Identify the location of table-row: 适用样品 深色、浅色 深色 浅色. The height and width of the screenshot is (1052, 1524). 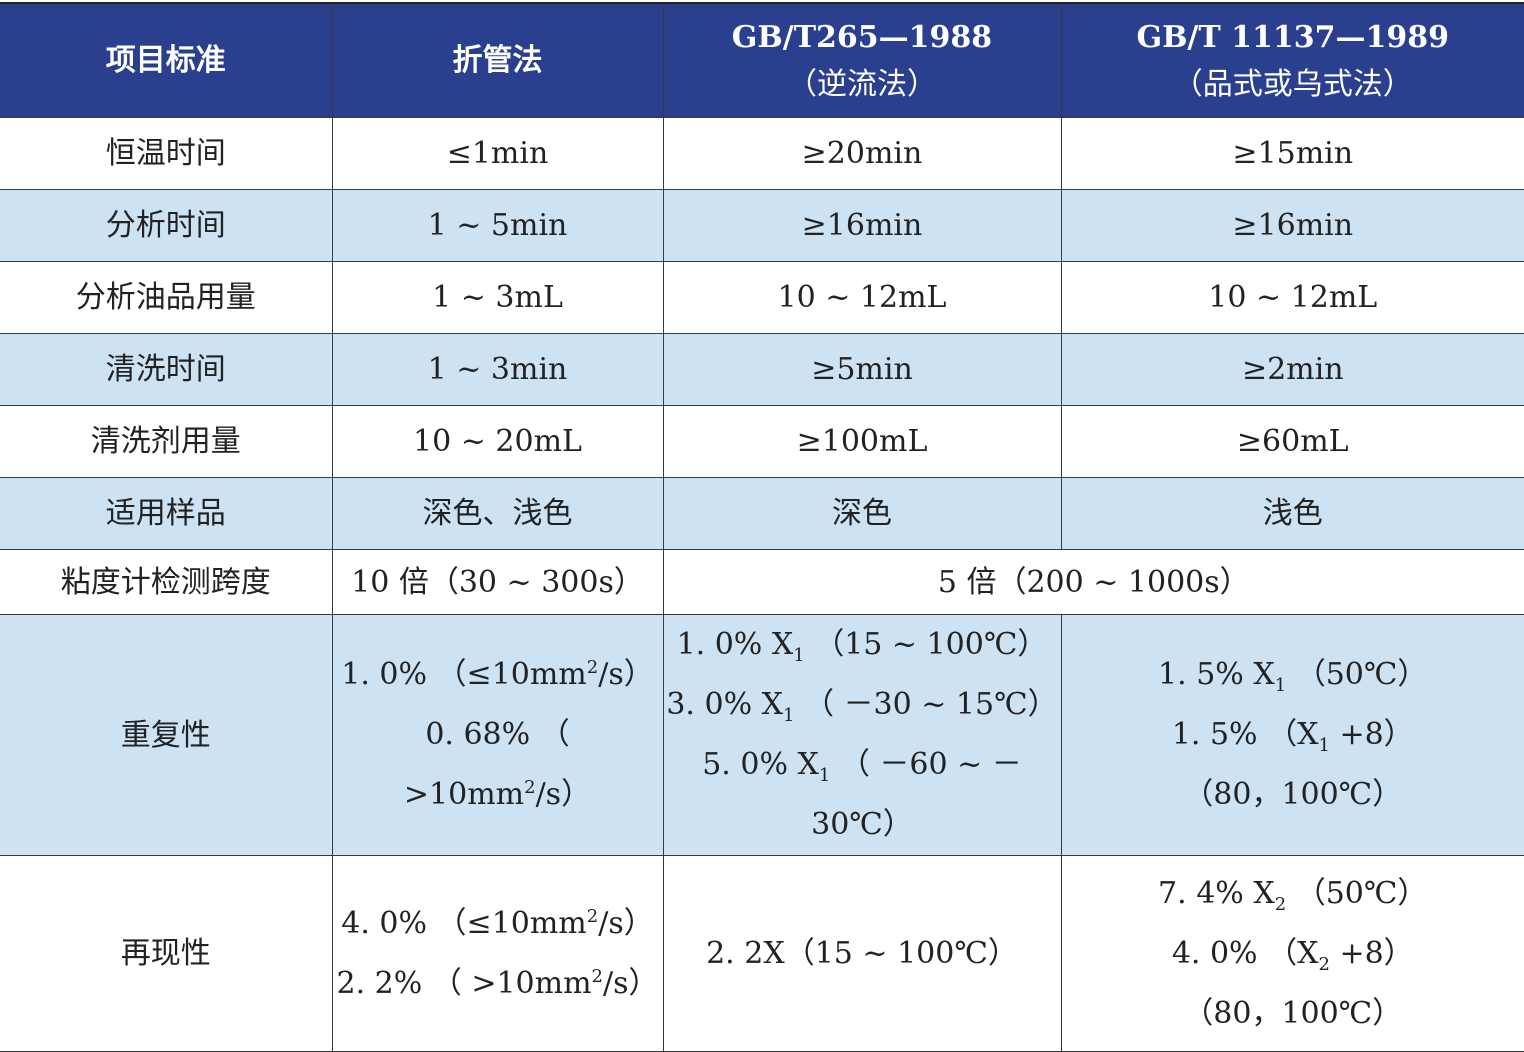
(762, 514).